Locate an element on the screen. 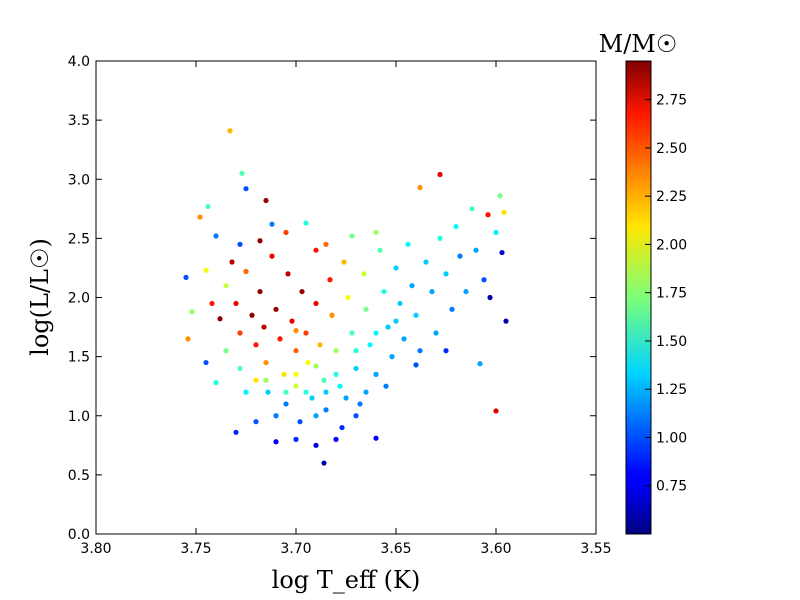 The image size is (800, 600). x-axis-label: log T_eff (K) is located at coordinates (346, 580).